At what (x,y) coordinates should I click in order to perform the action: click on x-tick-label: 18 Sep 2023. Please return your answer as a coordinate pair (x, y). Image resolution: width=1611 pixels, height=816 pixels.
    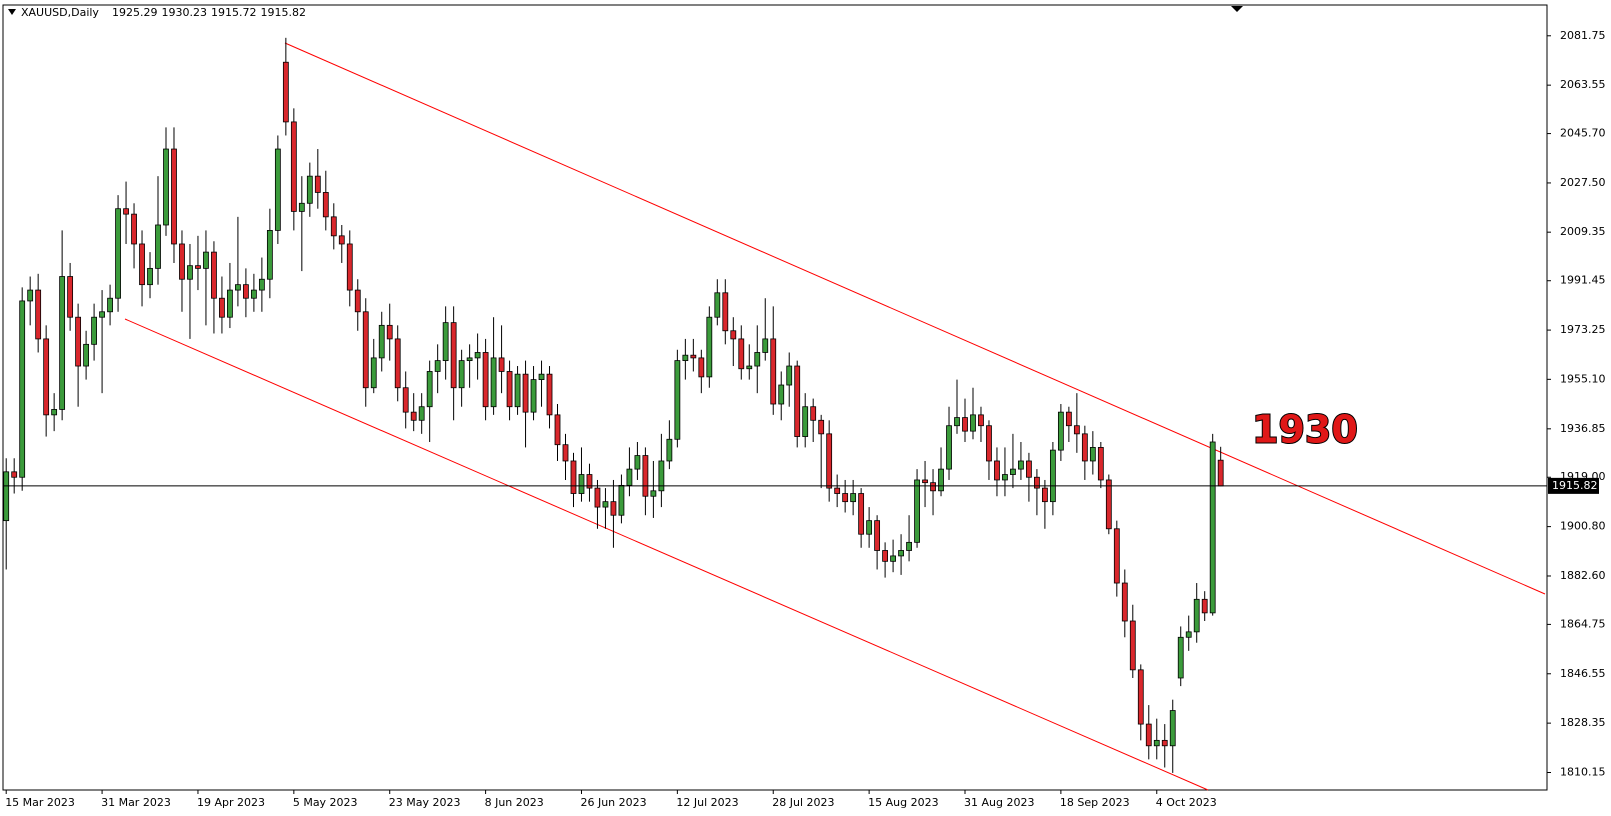
    Looking at the image, I should click on (1095, 802).